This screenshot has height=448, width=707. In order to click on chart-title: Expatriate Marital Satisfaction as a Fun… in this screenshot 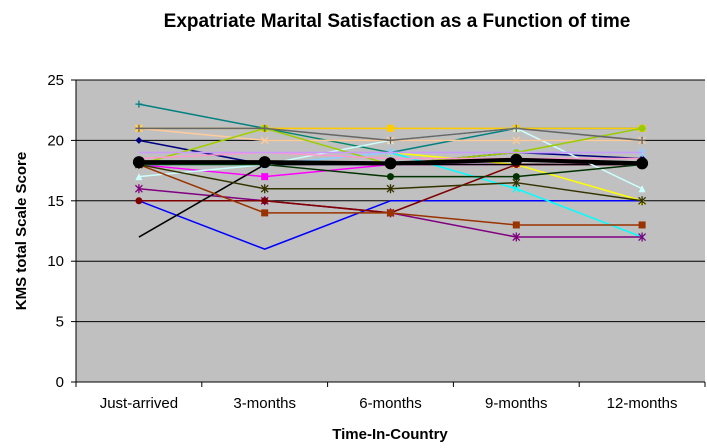, I will do `click(397, 21)`.